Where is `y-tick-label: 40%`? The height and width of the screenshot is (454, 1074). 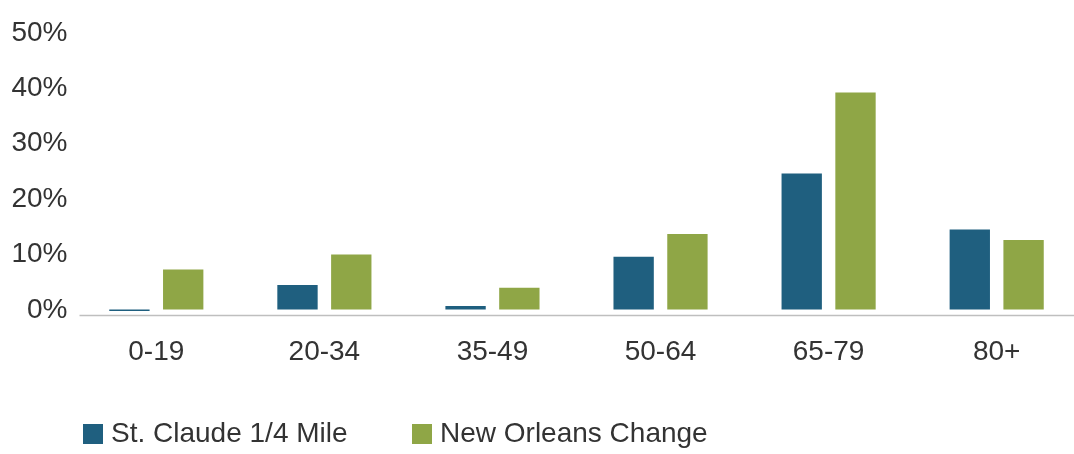
y-tick-label: 40% is located at coordinates (39, 86).